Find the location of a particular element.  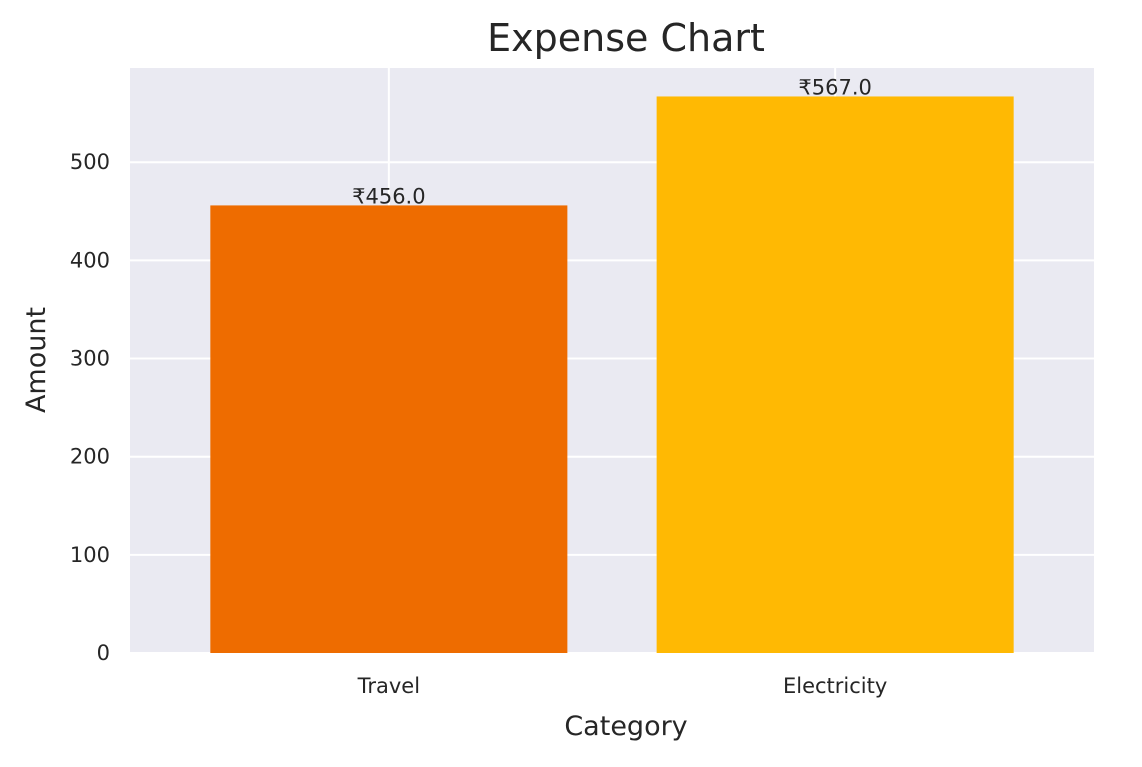

bar-value-label: ₹456.0 is located at coordinates (388, 196).